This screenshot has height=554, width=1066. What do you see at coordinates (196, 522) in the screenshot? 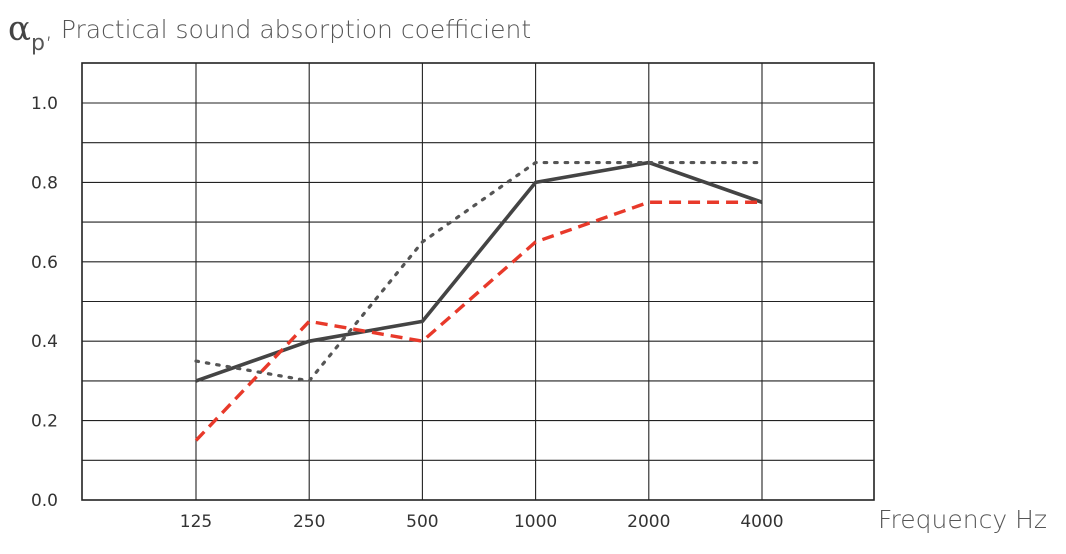
I see `x-tick-label: 125` at bounding box center [196, 522].